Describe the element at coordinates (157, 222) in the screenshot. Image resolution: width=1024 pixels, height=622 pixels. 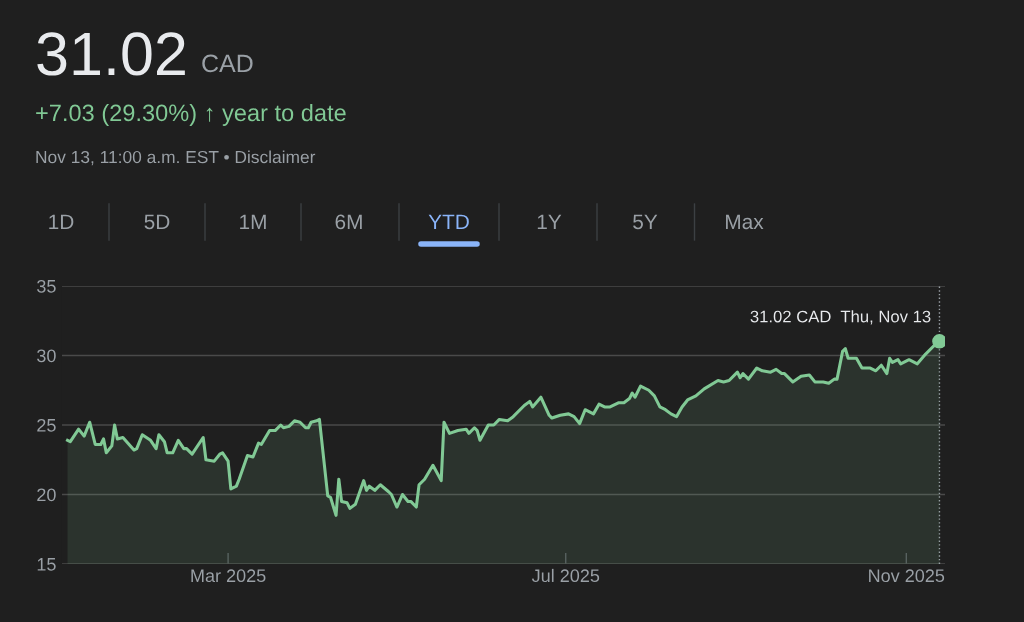
I see `text: 5D` at that location.